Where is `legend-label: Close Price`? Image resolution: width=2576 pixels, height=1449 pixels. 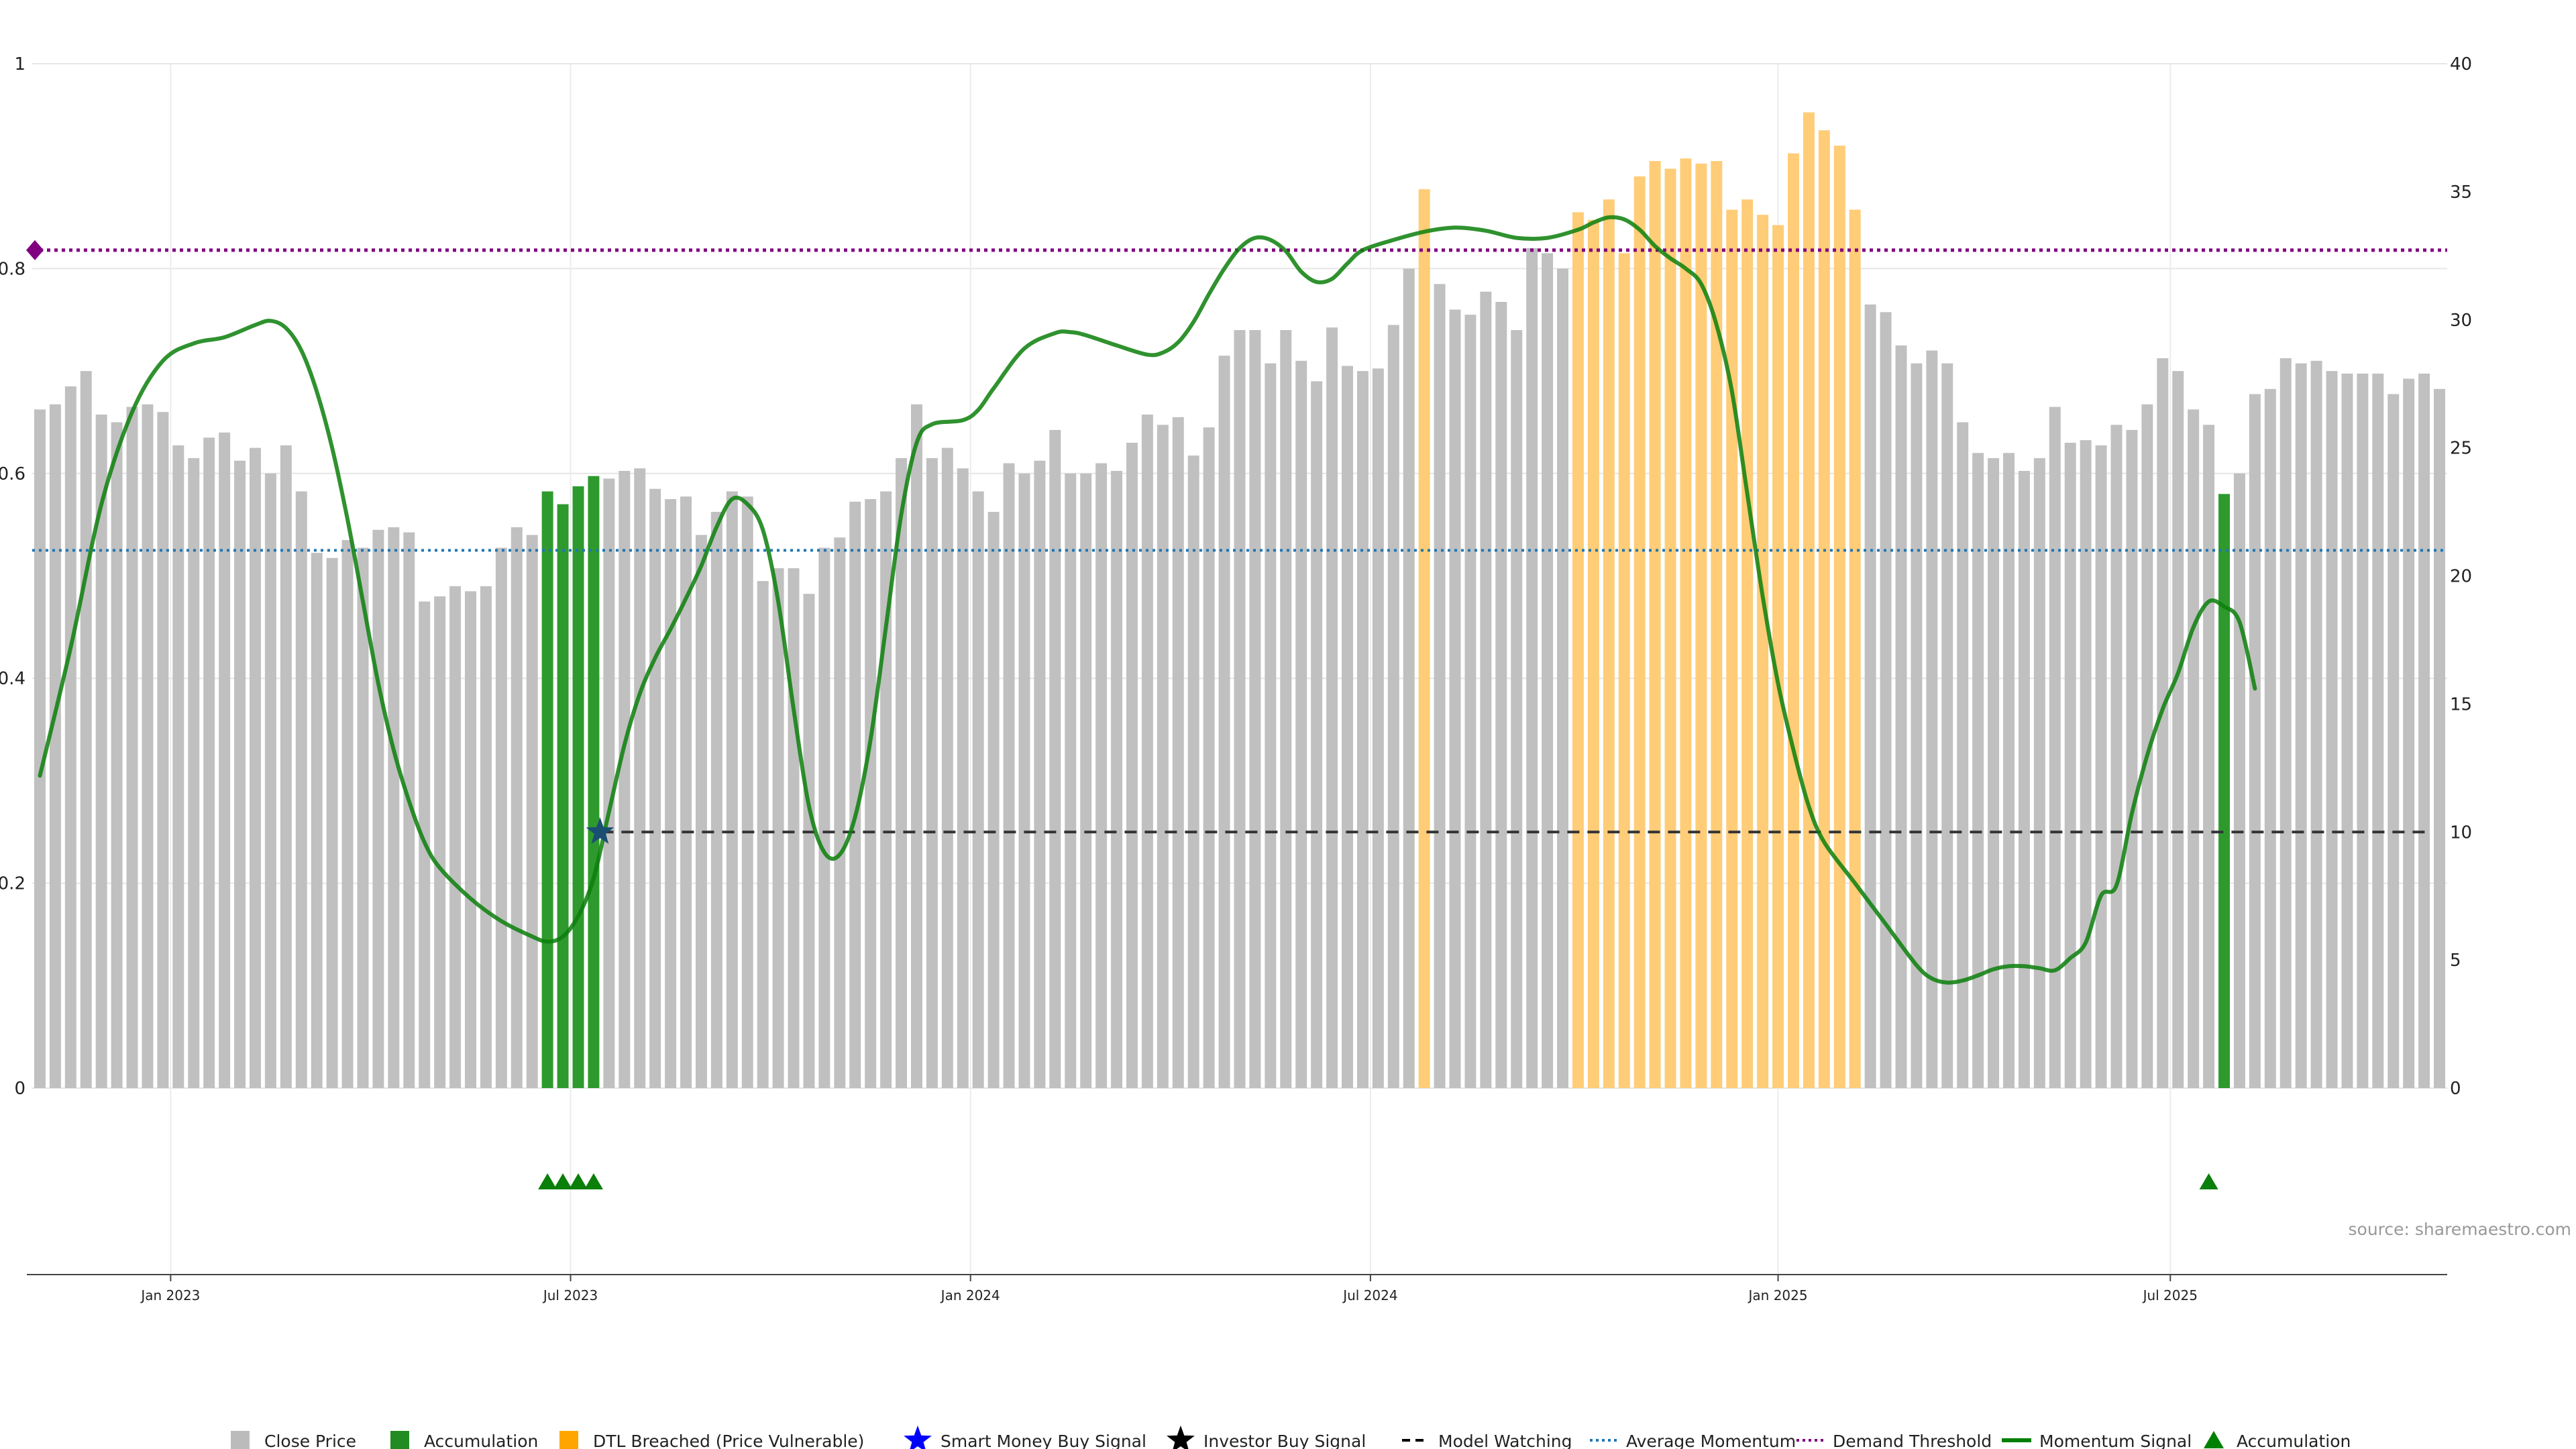 legend-label: Close Price is located at coordinates (310, 1440).